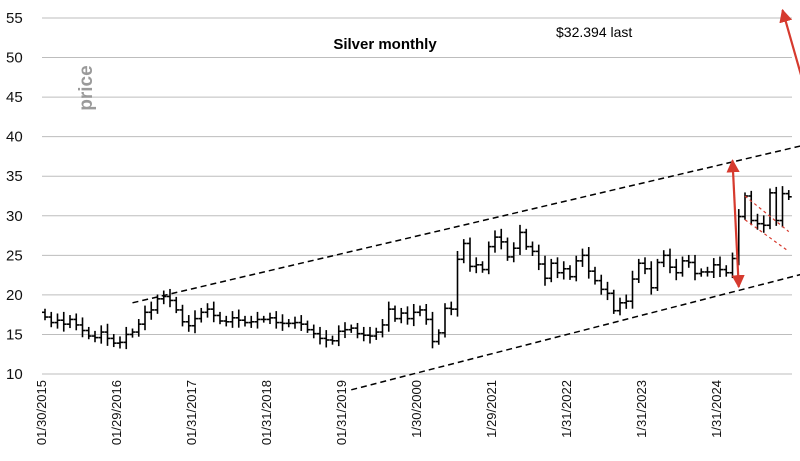 The height and width of the screenshot is (461, 800). What do you see at coordinates (14, 196) in the screenshot?
I see `y-tick-labels: 10 15 20 25 30 35 40 45 50 55` at bounding box center [14, 196].